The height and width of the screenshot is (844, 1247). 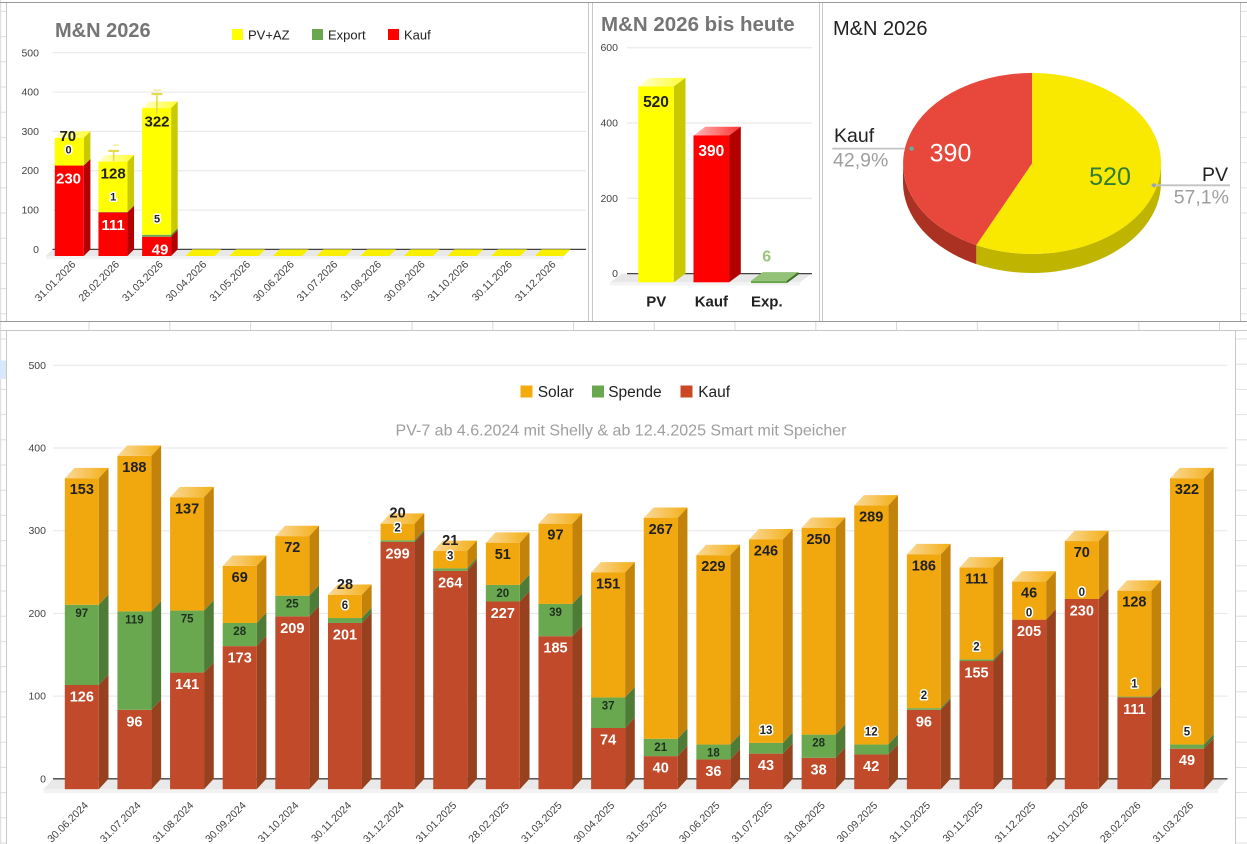 What do you see at coordinates (976, 674) in the screenshot?
I see `svg-text: 155` at bounding box center [976, 674].